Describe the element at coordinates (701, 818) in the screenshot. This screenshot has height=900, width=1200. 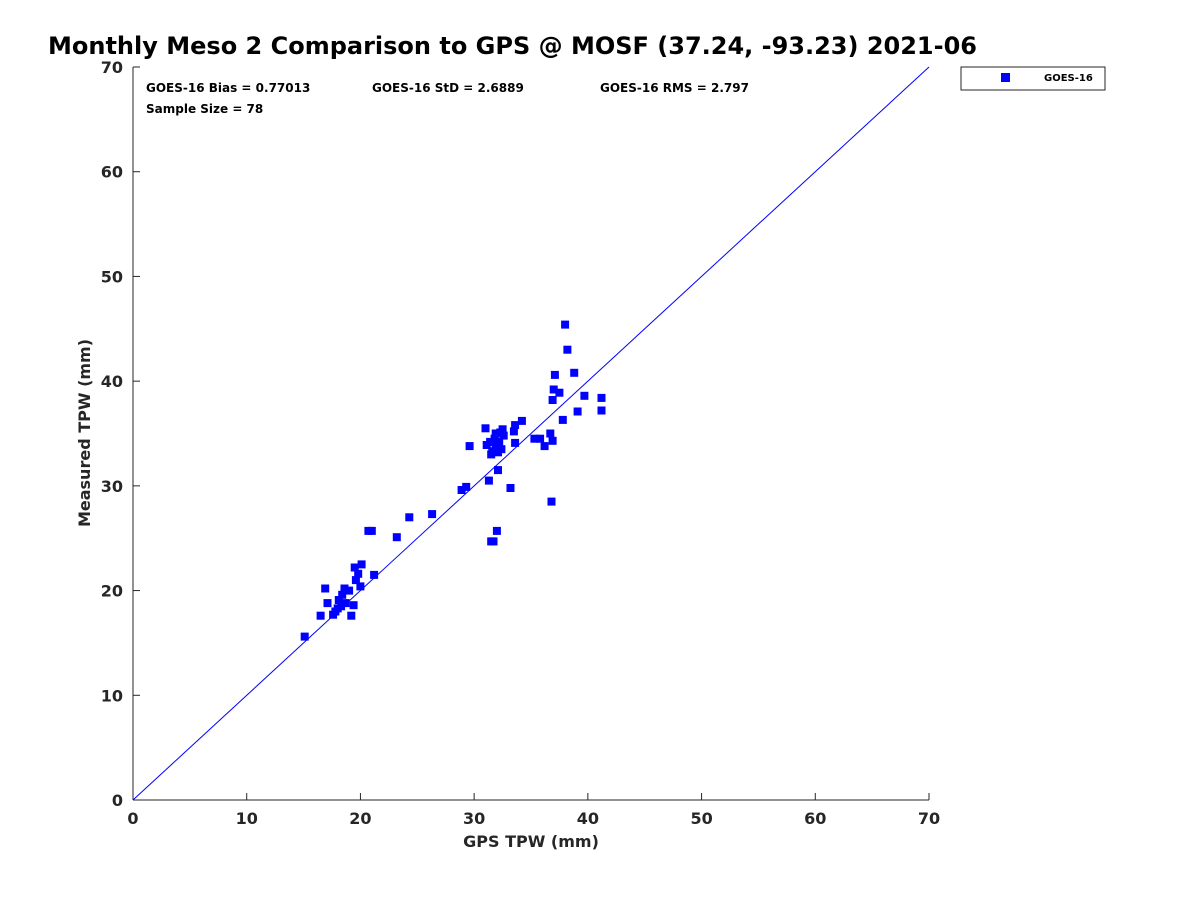
I see `x-tick-label: 50` at that location.